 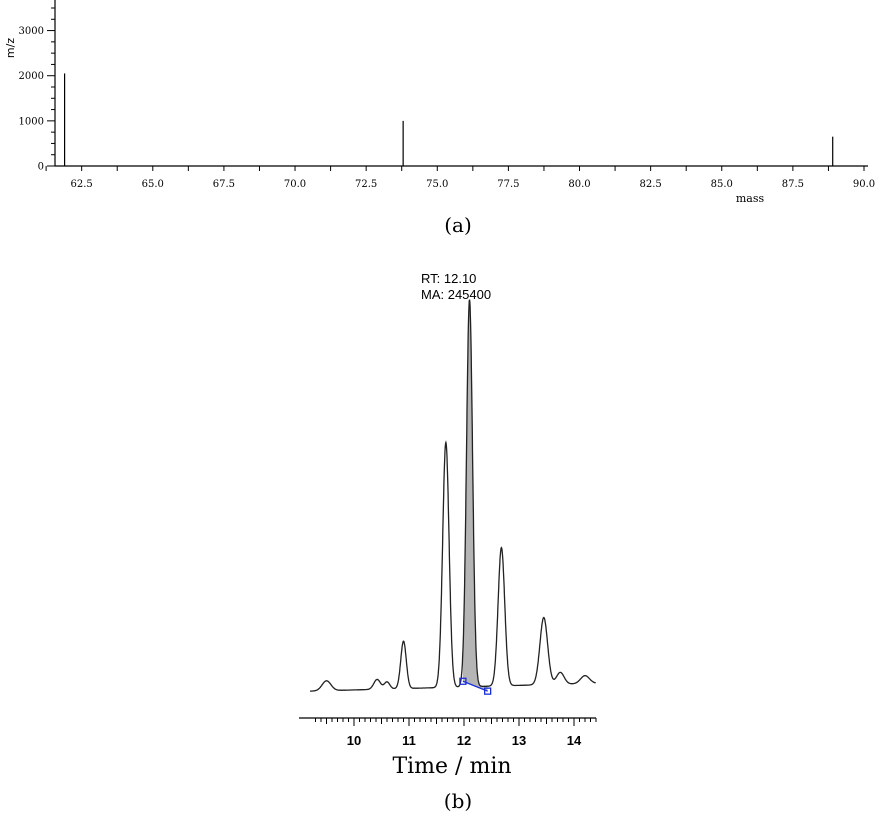 I want to click on x-tick-label-b: 10, so click(x=354, y=740).